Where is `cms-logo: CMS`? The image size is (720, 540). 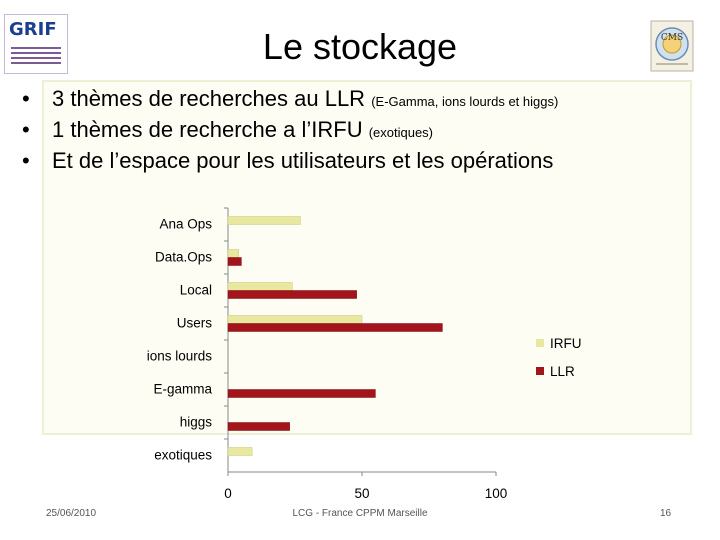 cms-logo: CMS is located at coordinates (672, 46).